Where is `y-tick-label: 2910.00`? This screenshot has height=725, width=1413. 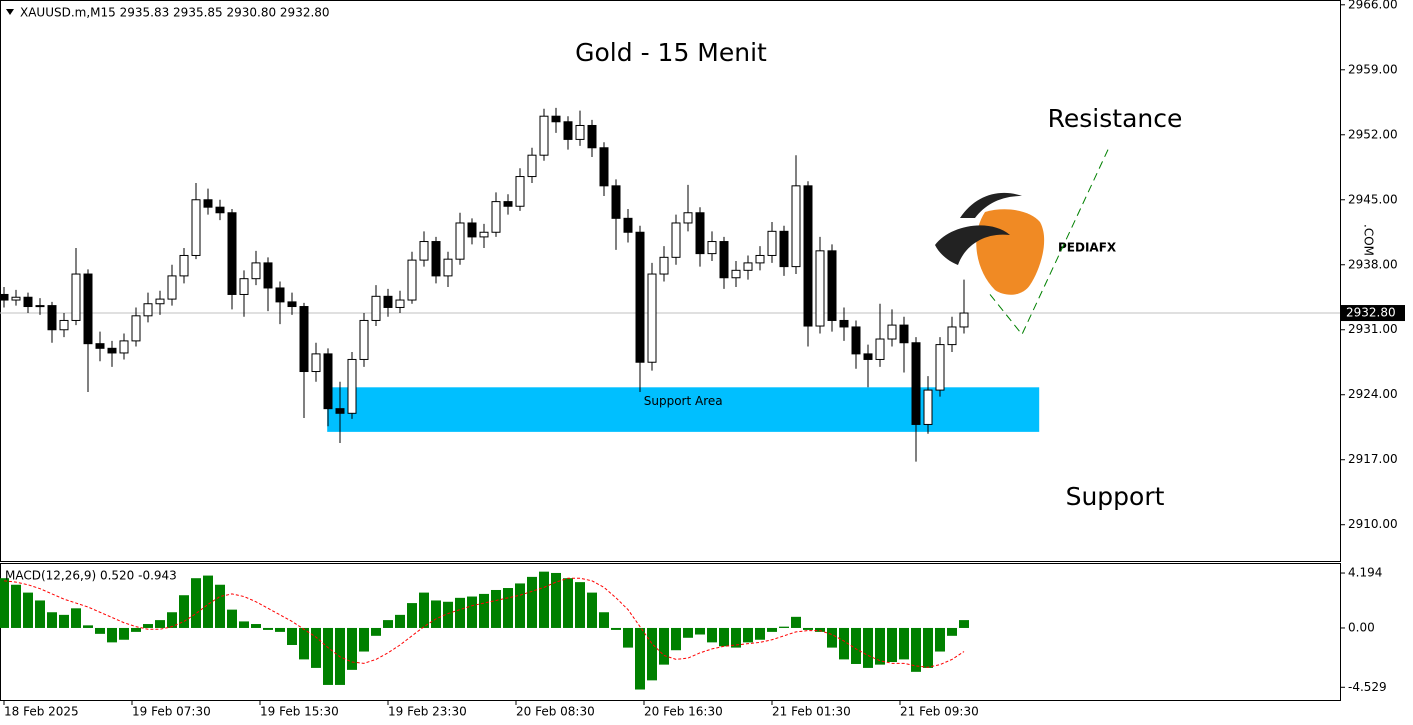 y-tick-label: 2910.00 is located at coordinates (1373, 524).